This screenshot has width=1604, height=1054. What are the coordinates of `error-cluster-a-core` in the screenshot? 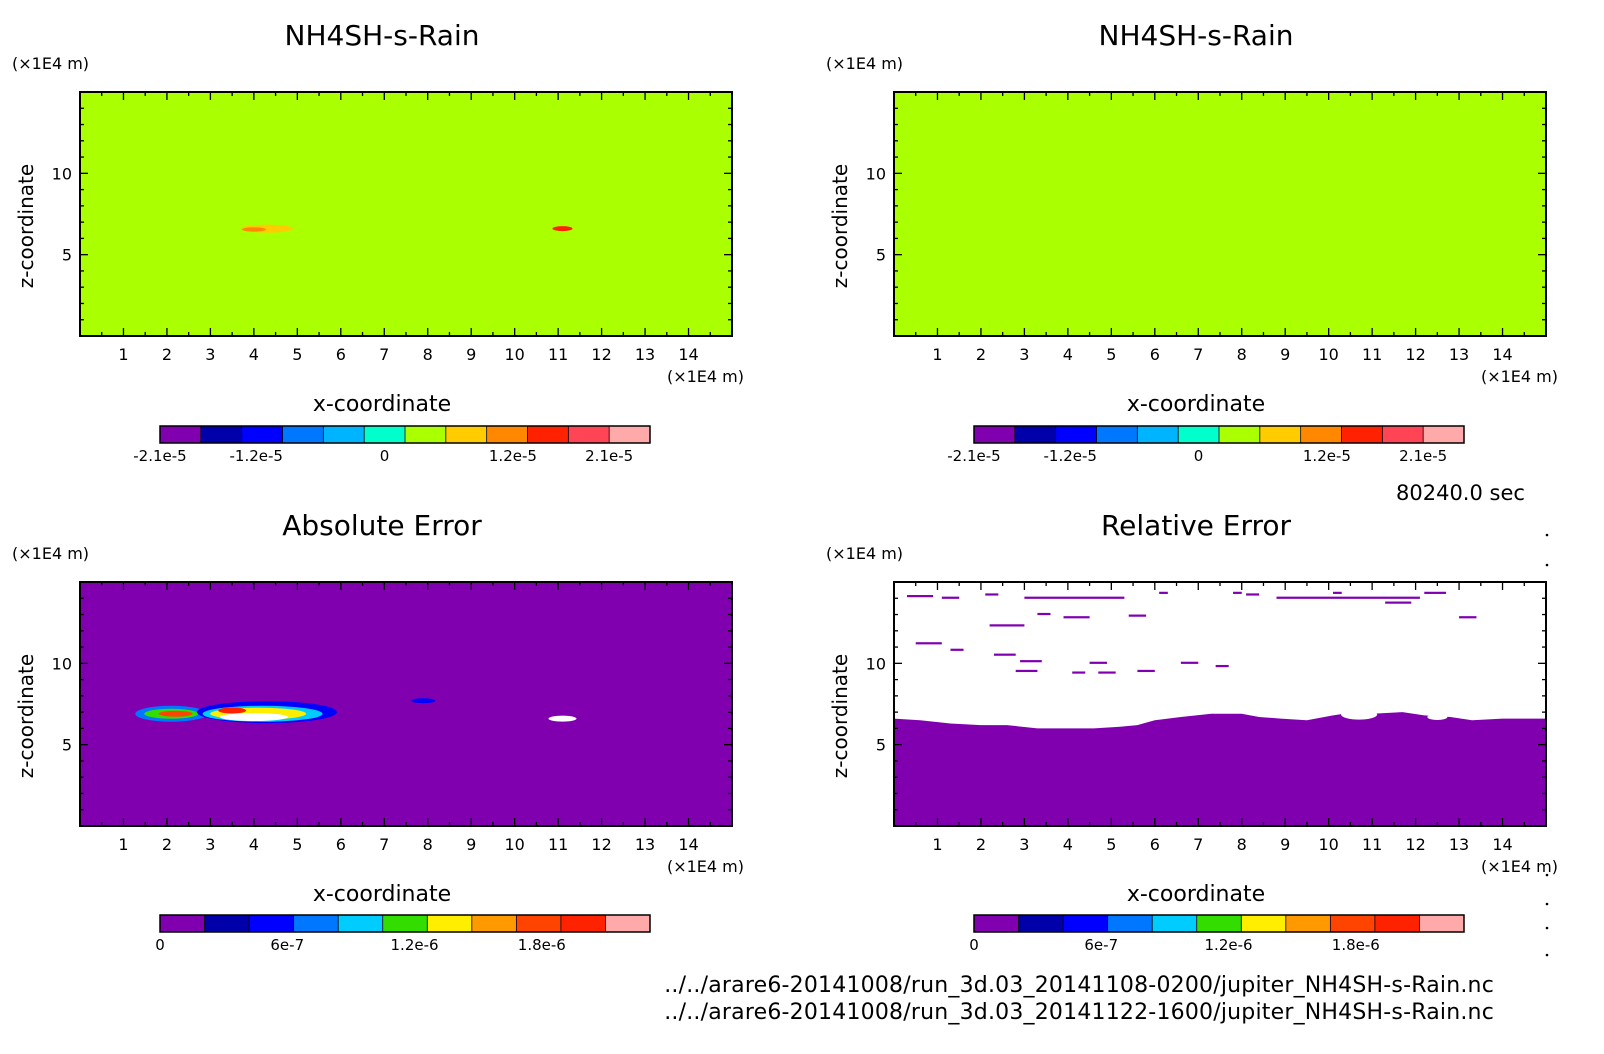 It's located at (175, 713).